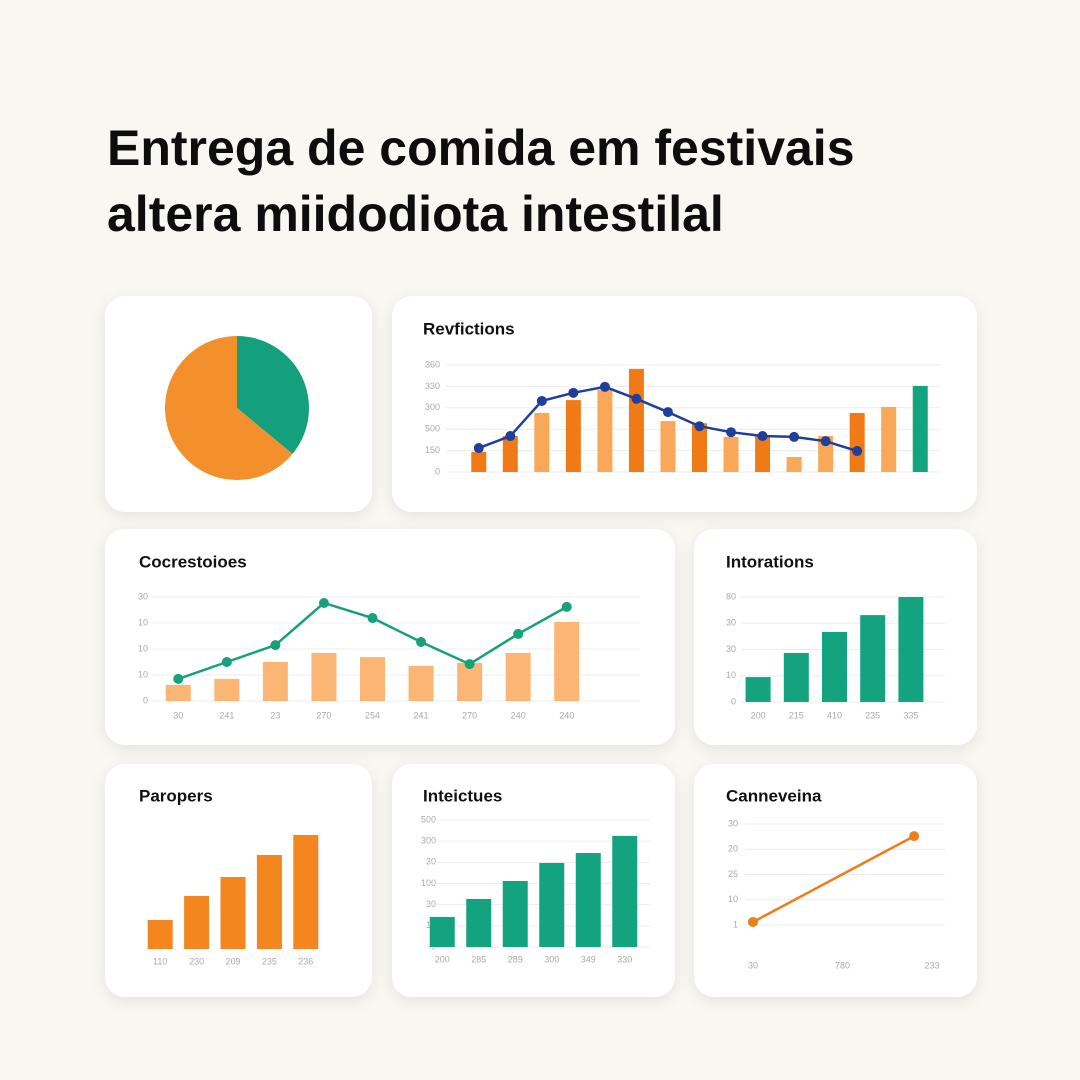 The width and height of the screenshot is (1080, 1080). I want to click on x-tick-label: 330, so click(624, 959).